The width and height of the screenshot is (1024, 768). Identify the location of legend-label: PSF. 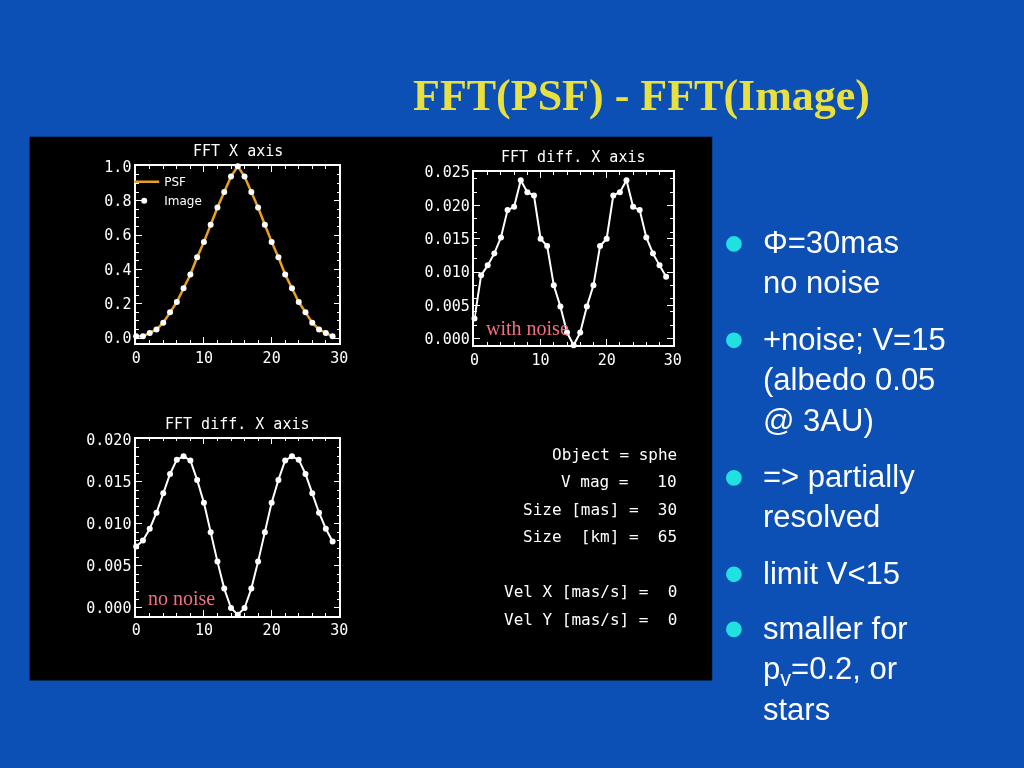
(175, 182).